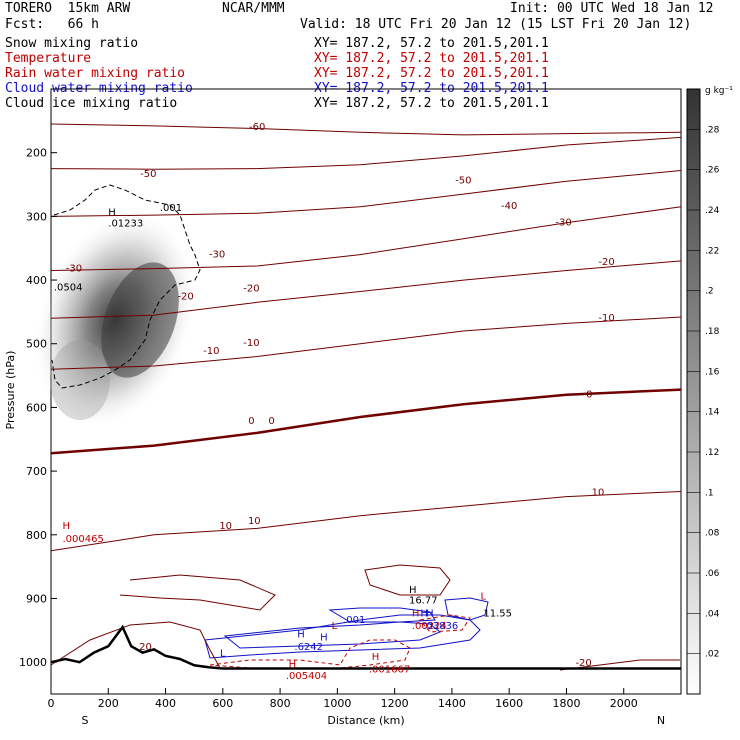  Describe the element at coordinates (335, 626) in the screenshot. I see `annotation-label: L` at that location.